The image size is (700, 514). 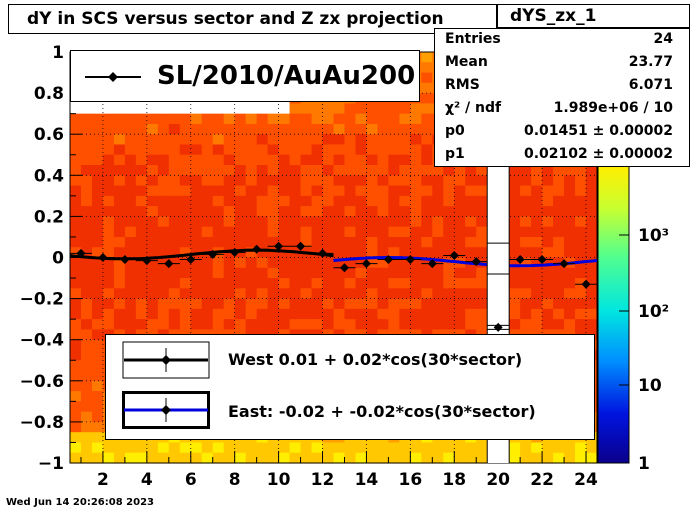 I want to click on fit-curves, so click(x=333, y=258).